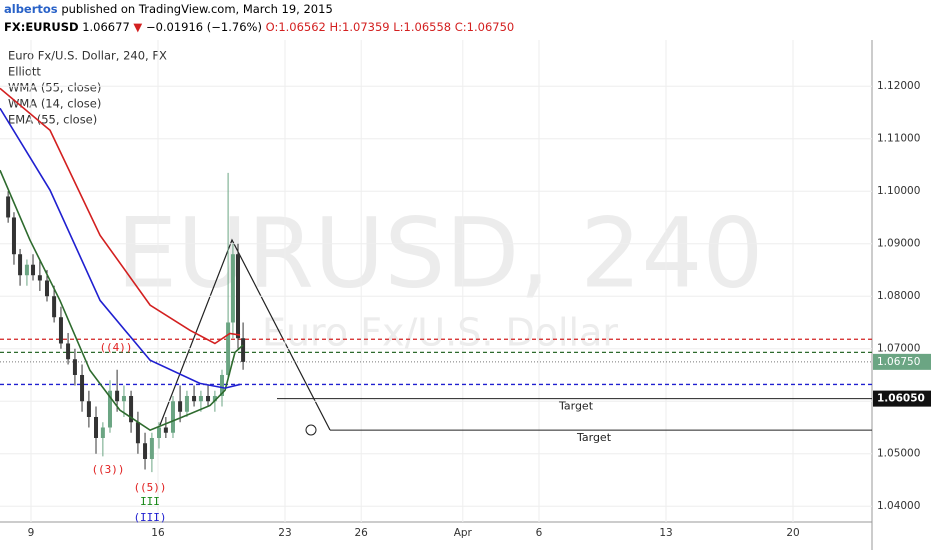 The height and width of the screenshot is (550, 932). What do you see at coordinates (52, 120) in the screenshot?
I see `legend-entry: EMA (55, close)` at bounding box center [52, 120].